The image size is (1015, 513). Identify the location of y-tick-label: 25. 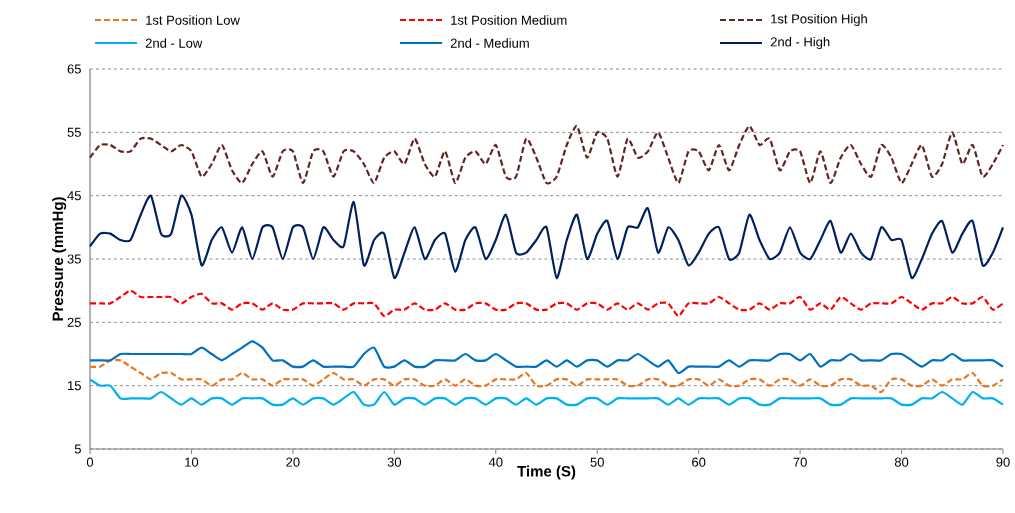
(74, 322).